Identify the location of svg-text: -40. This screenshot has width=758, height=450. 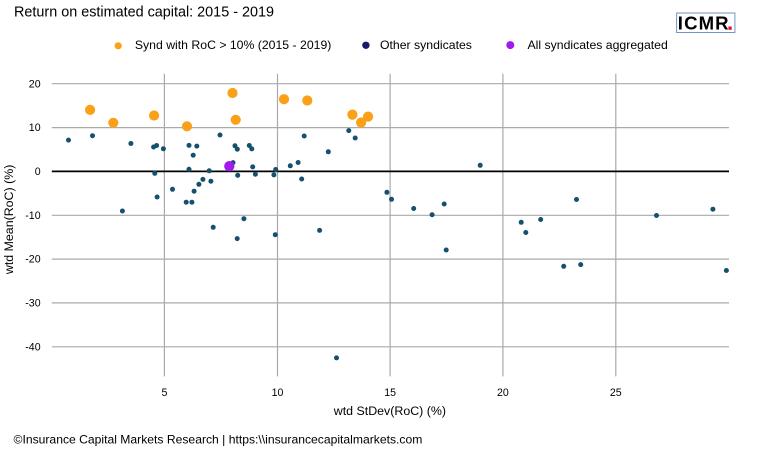
(32, 347).